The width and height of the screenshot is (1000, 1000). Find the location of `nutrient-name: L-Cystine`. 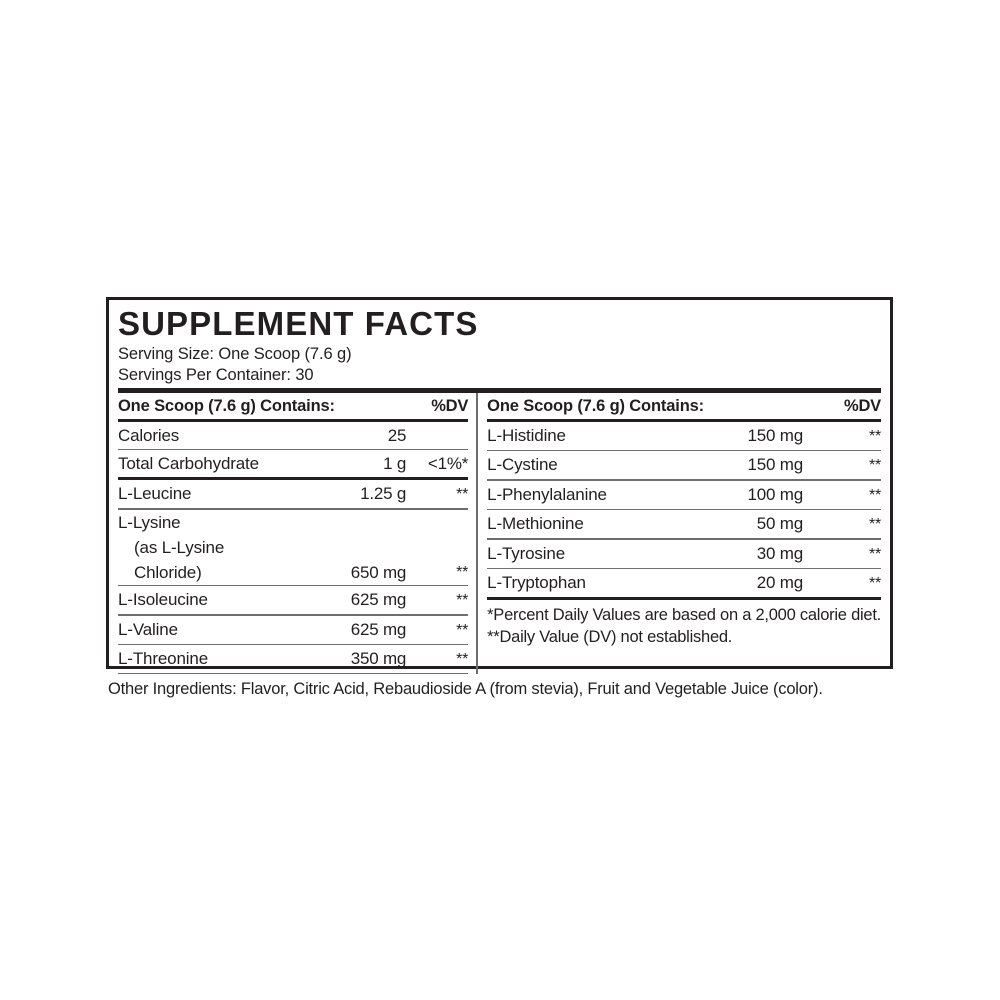

nutrient-name: L-Cystine is located at coordinates (522, 465).